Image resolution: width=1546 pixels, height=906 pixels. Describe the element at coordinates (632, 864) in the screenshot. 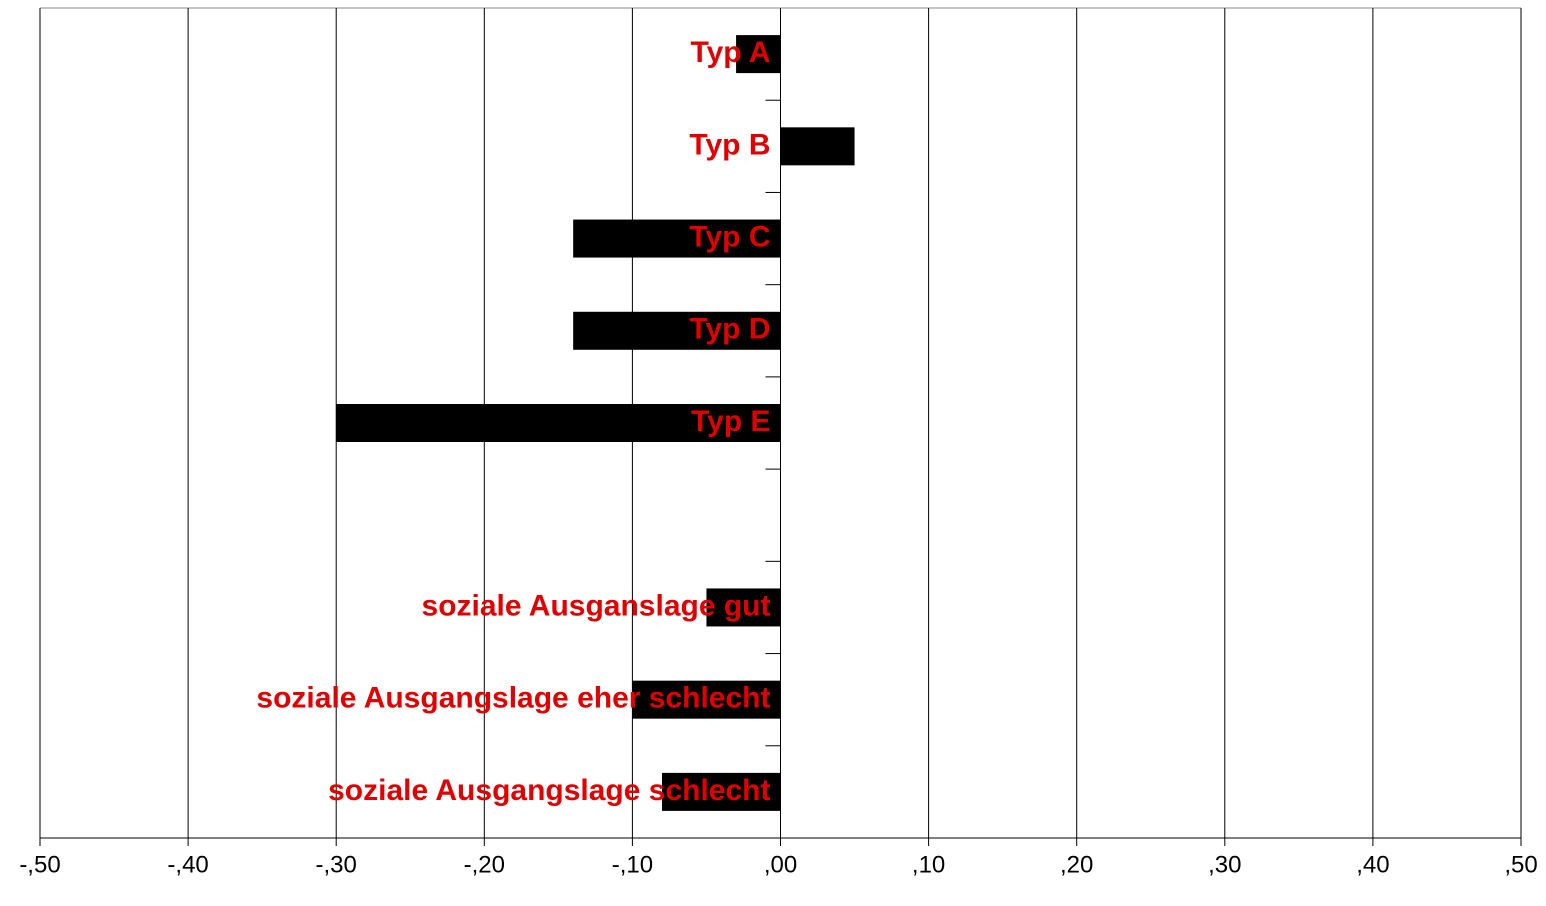

I see `x-tick-label: -,10` at that location.